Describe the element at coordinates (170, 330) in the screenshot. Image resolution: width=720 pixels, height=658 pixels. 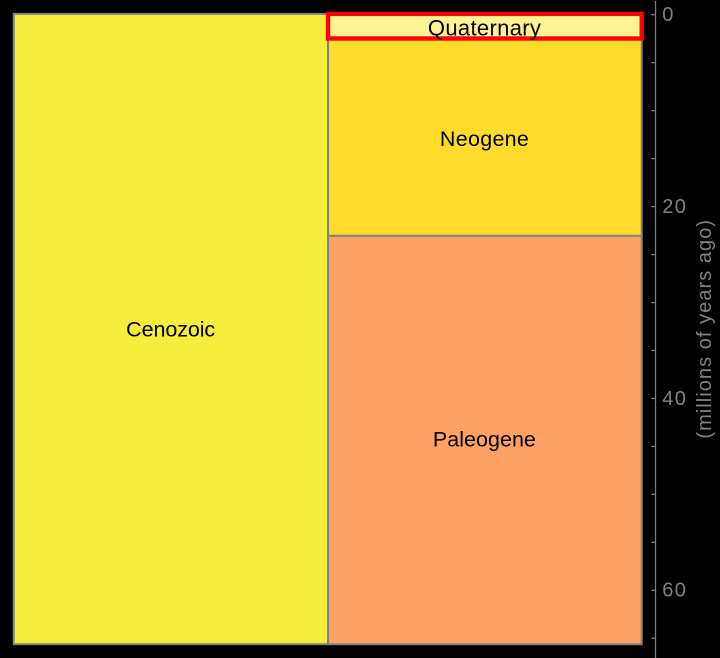
I see `svg-text: Cenozoic` at that location.